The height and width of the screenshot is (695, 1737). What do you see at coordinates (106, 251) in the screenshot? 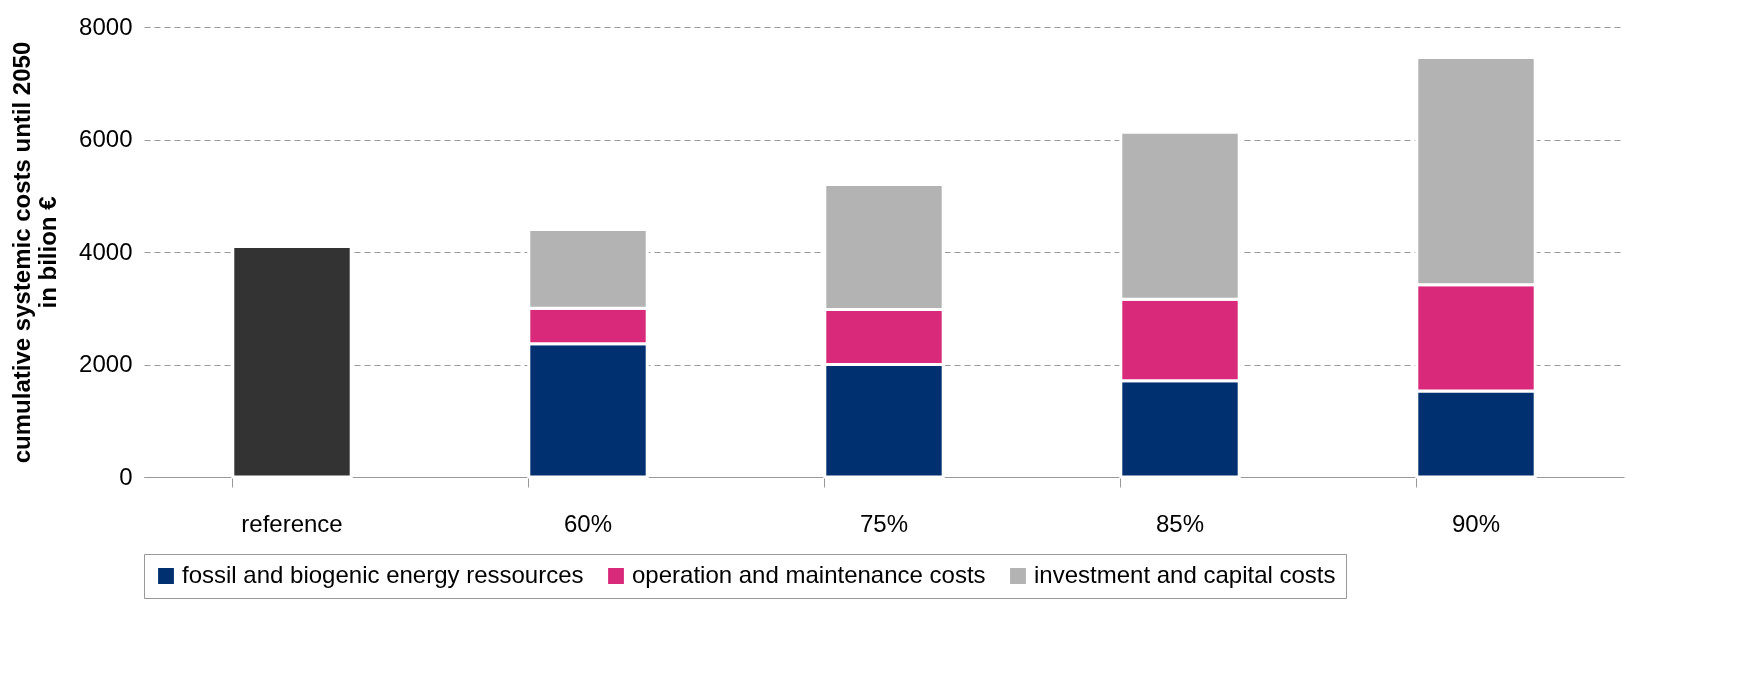
I see `y-tick-label: 4000` at bounding box center [106, 251].